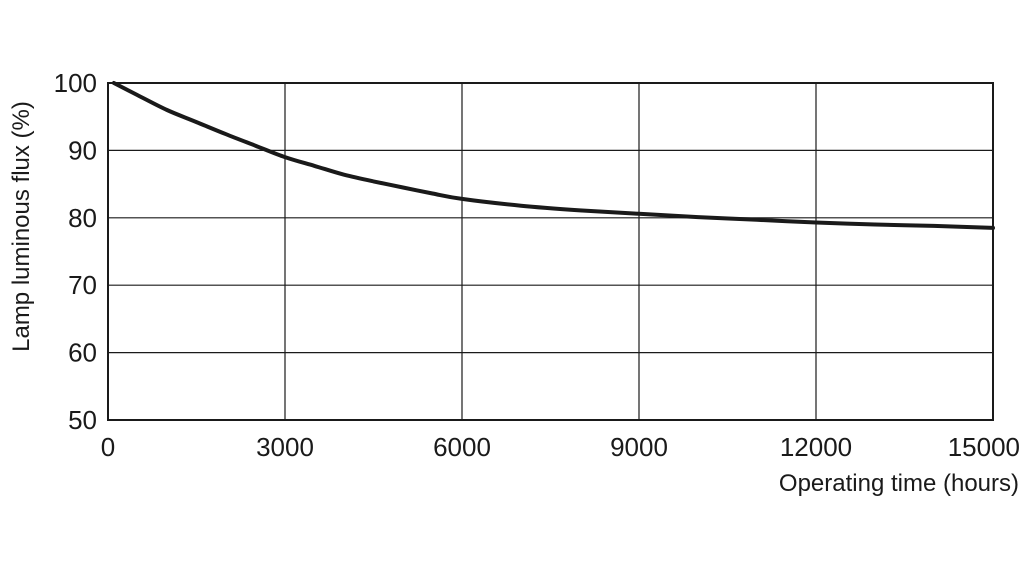  Describe the element at coordinates (21, 226) in the screenshot. I see `y-axis-title: Lamp luminous flux (%)` at that location.